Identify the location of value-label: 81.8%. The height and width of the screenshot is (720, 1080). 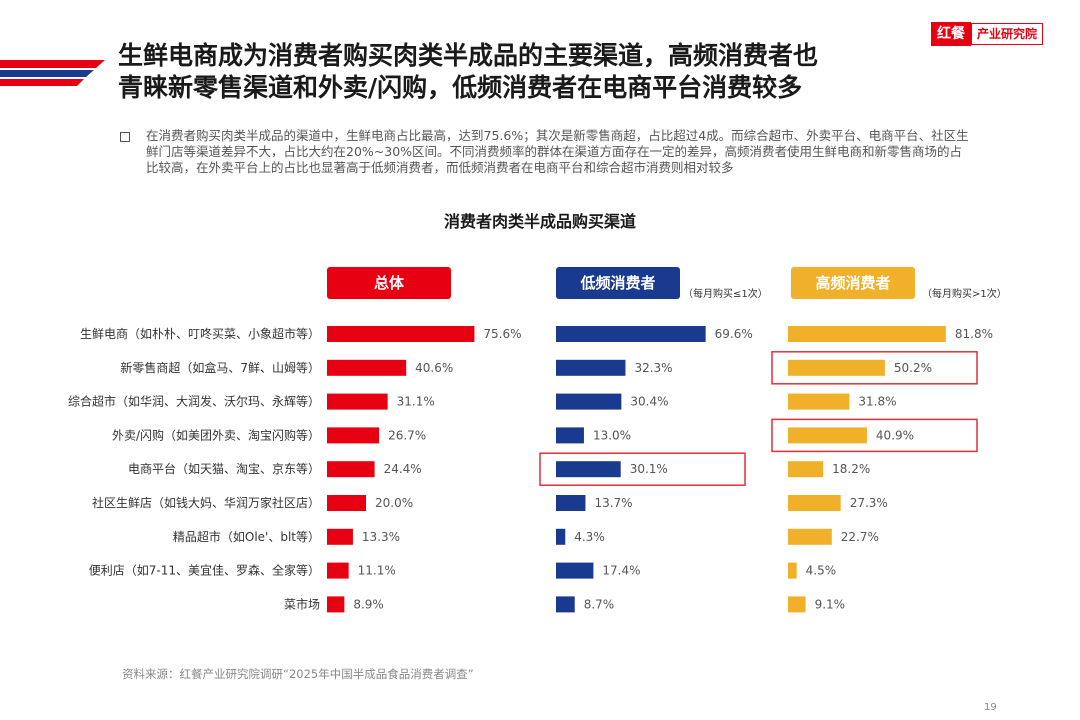
(974, 334).